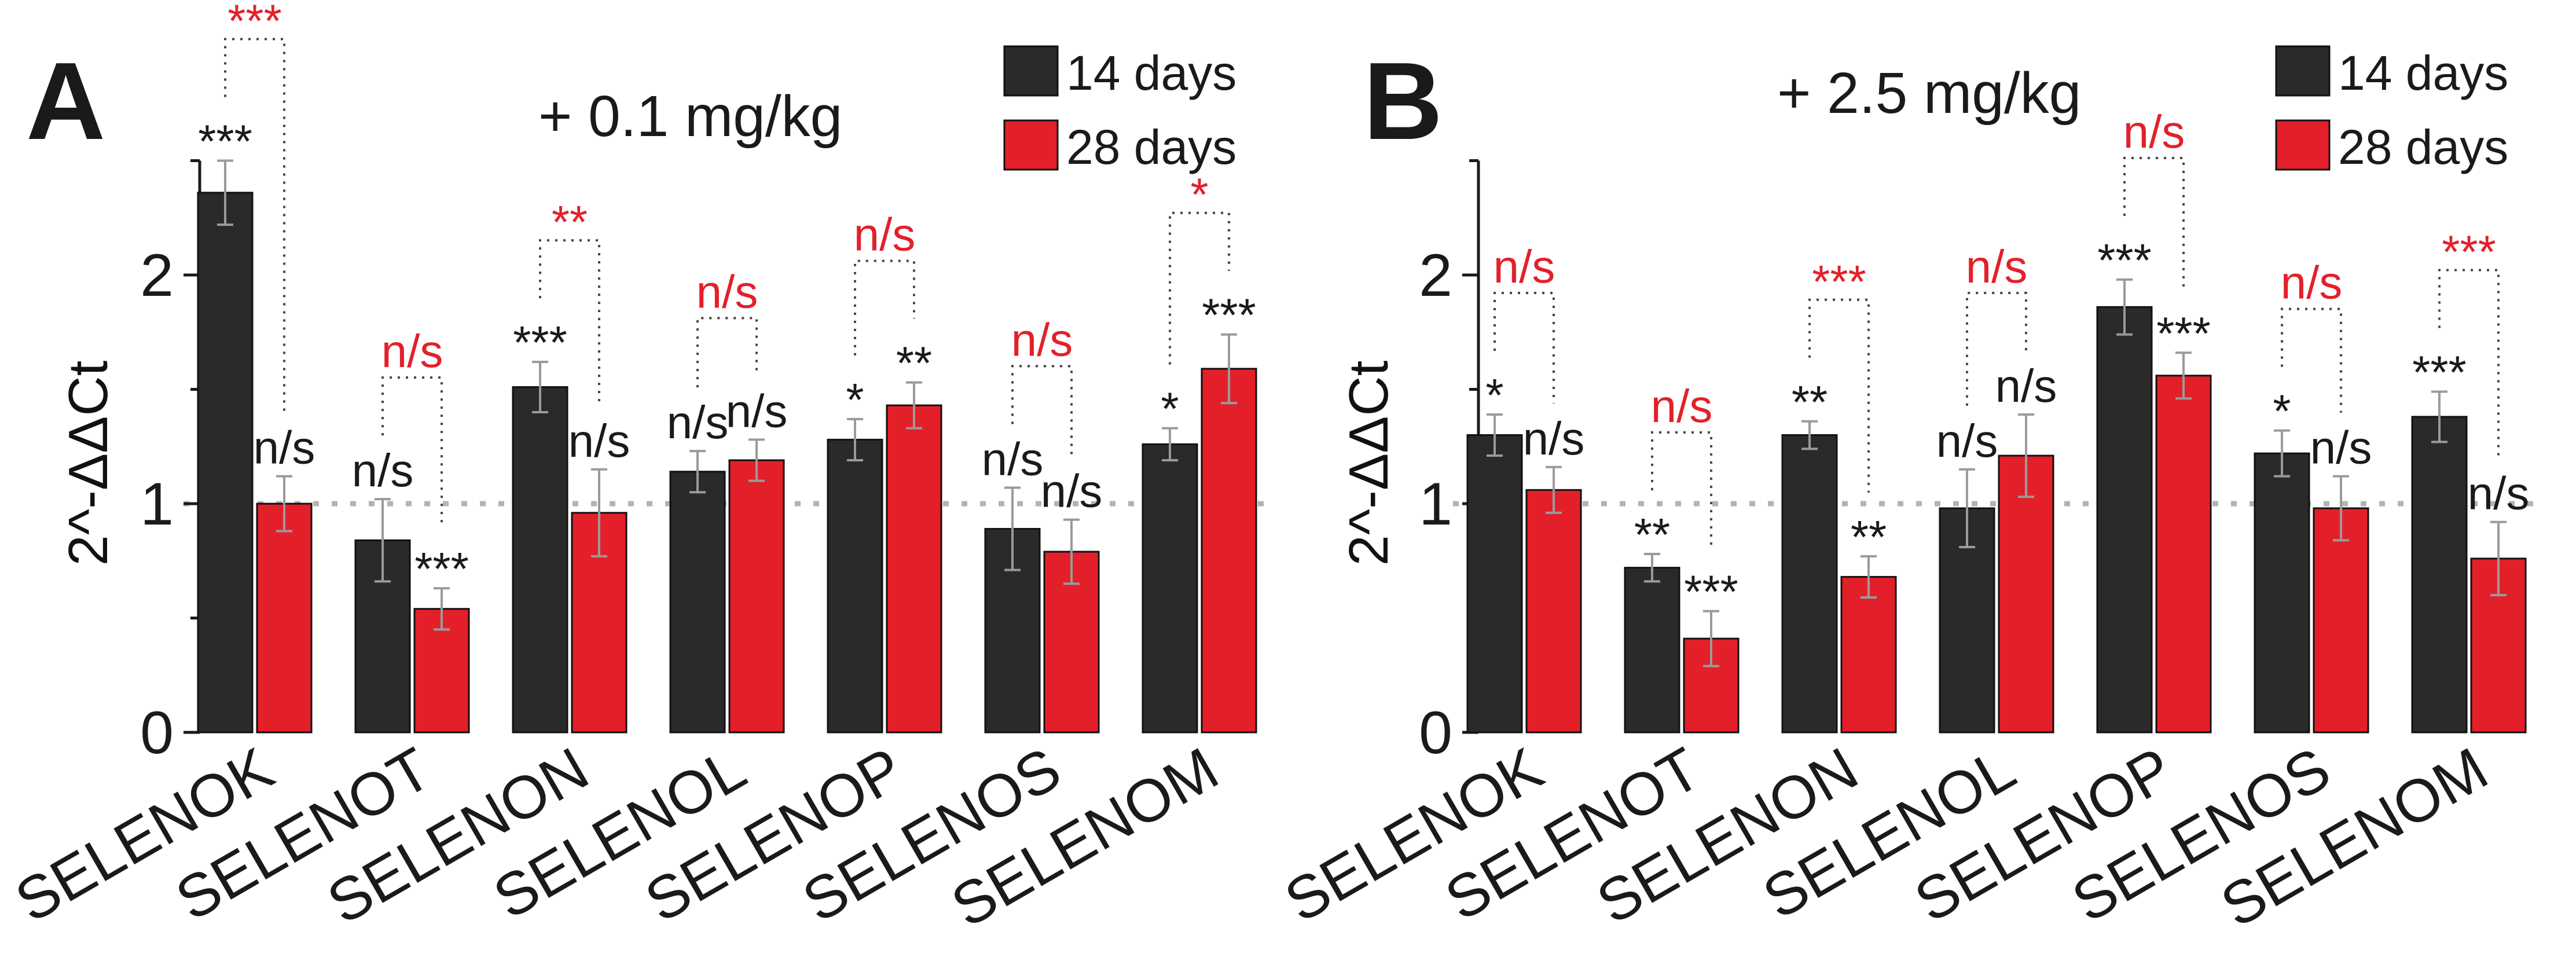 Image resolution: width=2576 pixels, height=979 pixels. What do you see at coordinates (1403, 101) in the screenshot?
I see `panel-letter: B` at bounding box center [1403, 101].